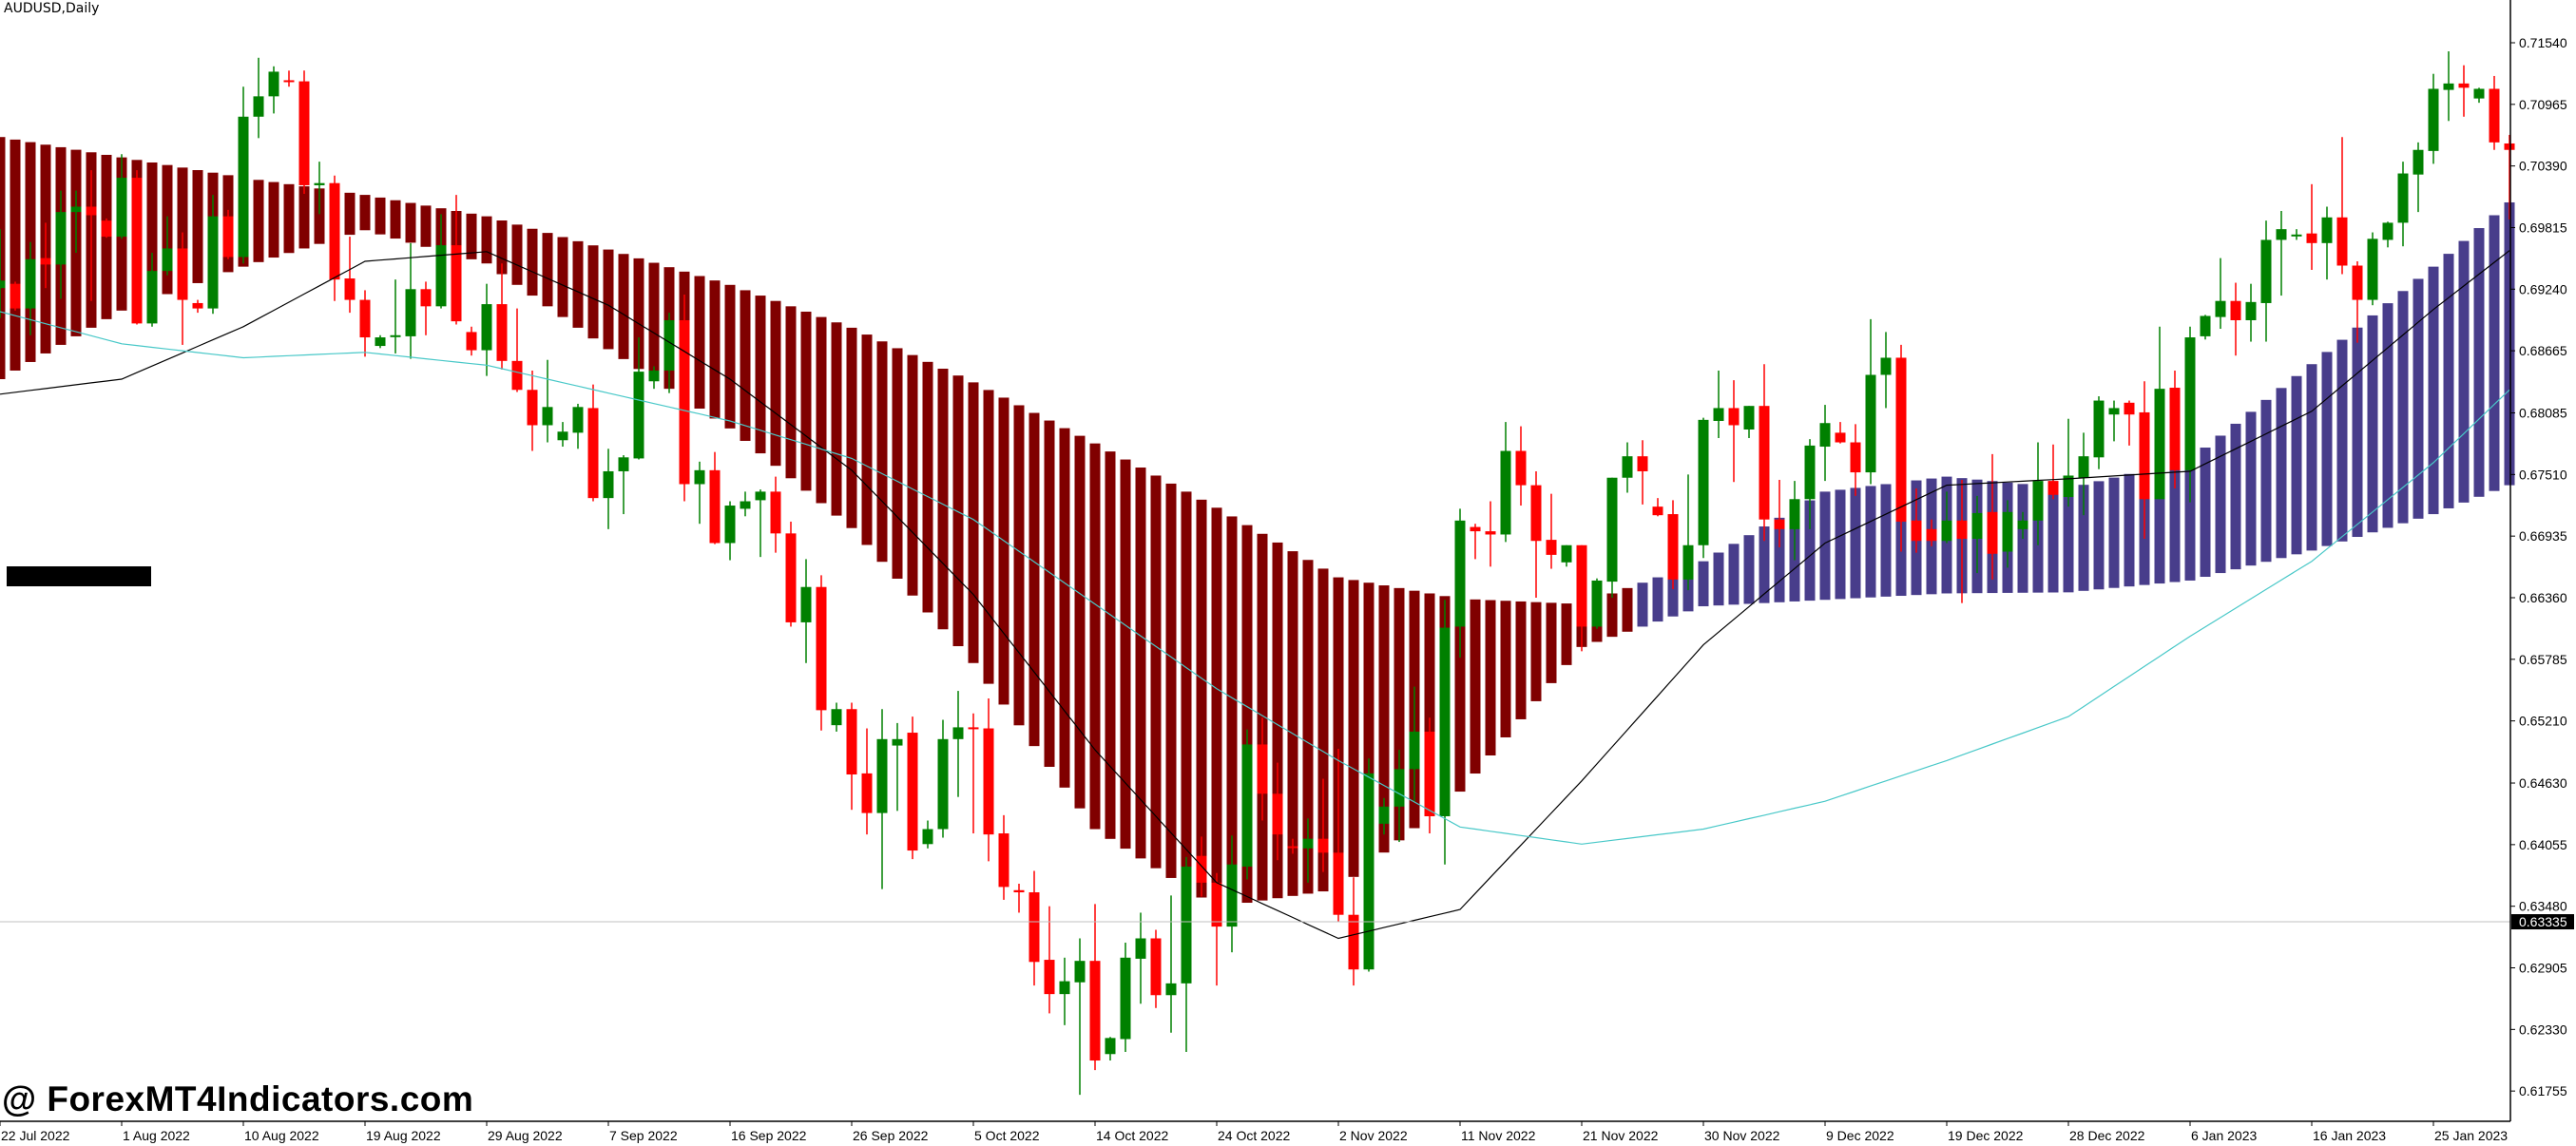 Image resolution: width=2576 pixels, height=1146 pixels. What do you see at coordinates (2543, 968) in the screenshot?
I see `price-tick-label: 0.62905` at bounding box center [2543, 968].